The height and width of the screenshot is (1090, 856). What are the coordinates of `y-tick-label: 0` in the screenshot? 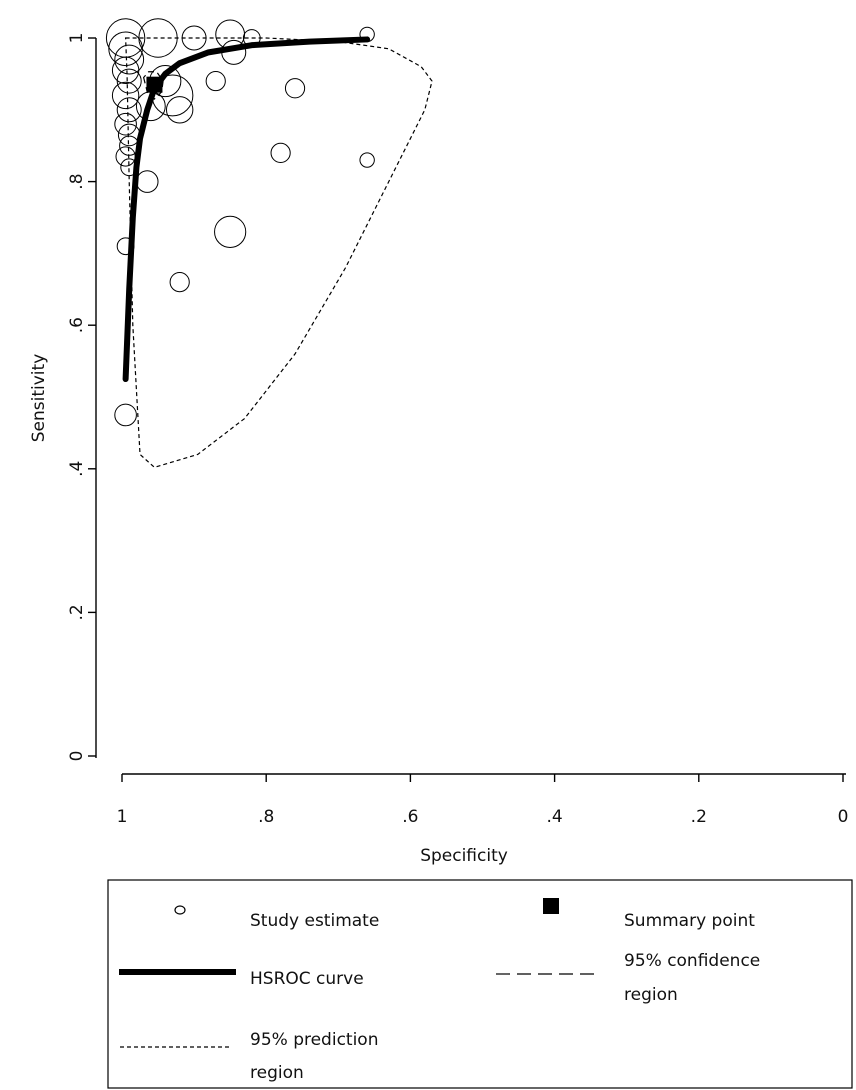 It's located at (77, 756).